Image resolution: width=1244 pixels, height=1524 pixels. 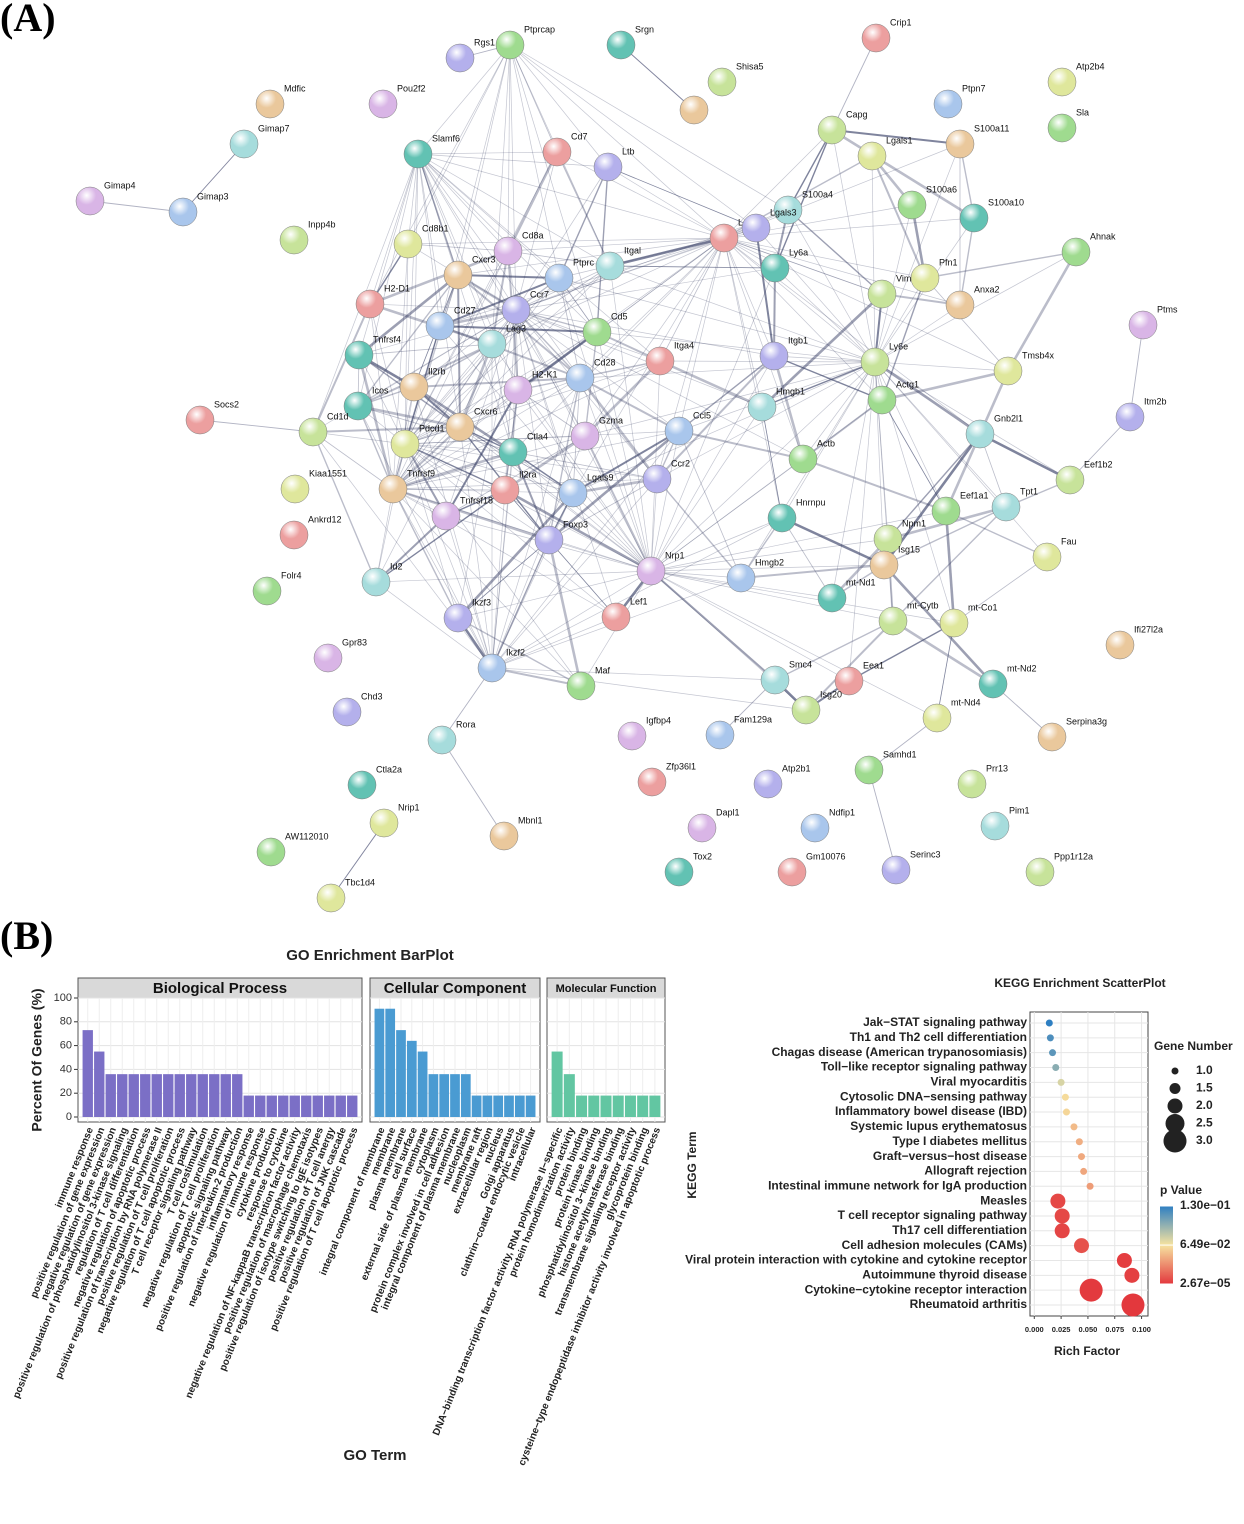 I want to click on y-tick-label: 60, so click(x=66, y=1046).